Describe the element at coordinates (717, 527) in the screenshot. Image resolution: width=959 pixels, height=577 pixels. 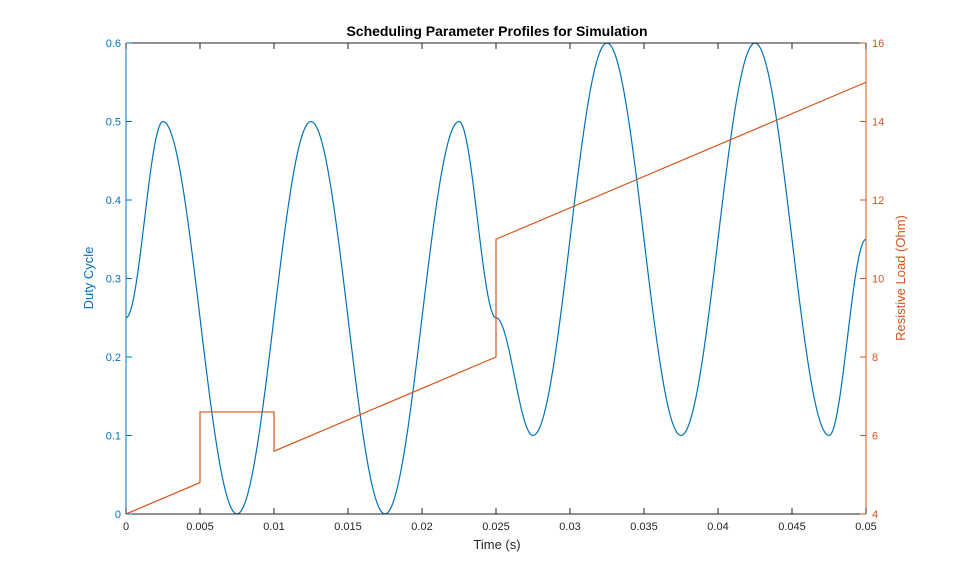
I see `x-tick-label: 0.04` at that location.